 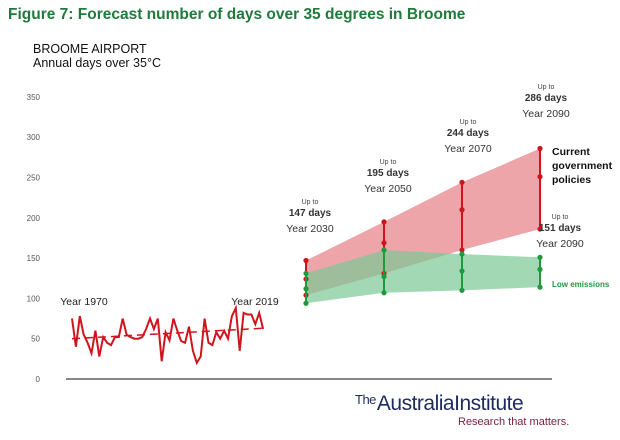 I want to click on y-tick-label: 0, so click(x=38, y=379).